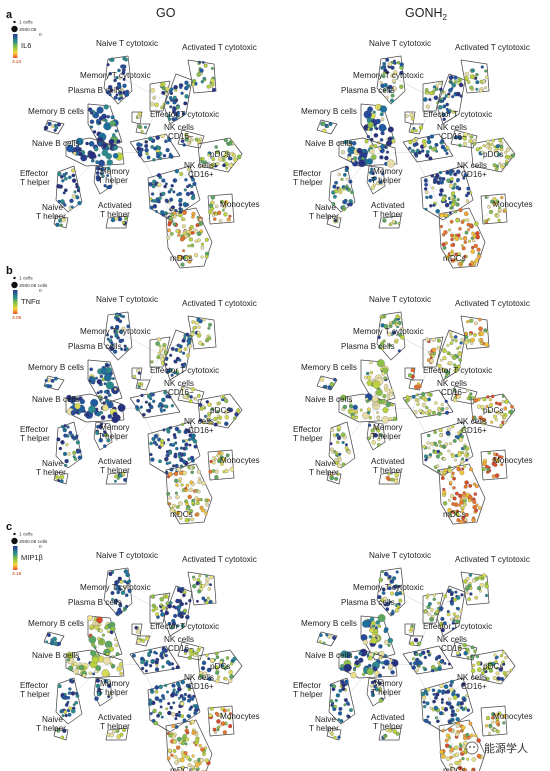 Image resolution: width=550 pixels, height=771 pixels. Describe the element at coordinates (52, 719) in the screenshot. I see `cluster-label-naive-t-helper-1: Naive` at that location.